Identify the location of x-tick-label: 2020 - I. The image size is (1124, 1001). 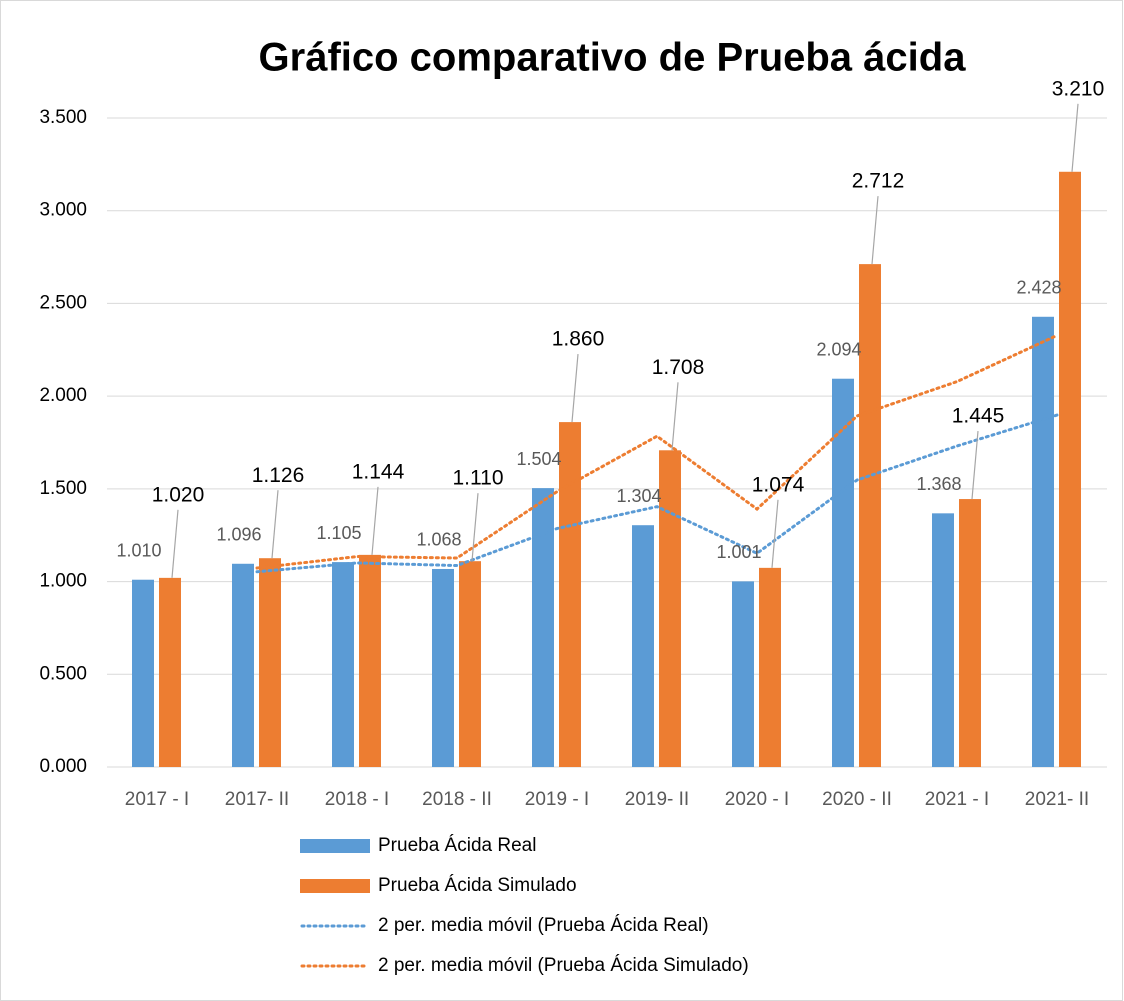
(757, 799).